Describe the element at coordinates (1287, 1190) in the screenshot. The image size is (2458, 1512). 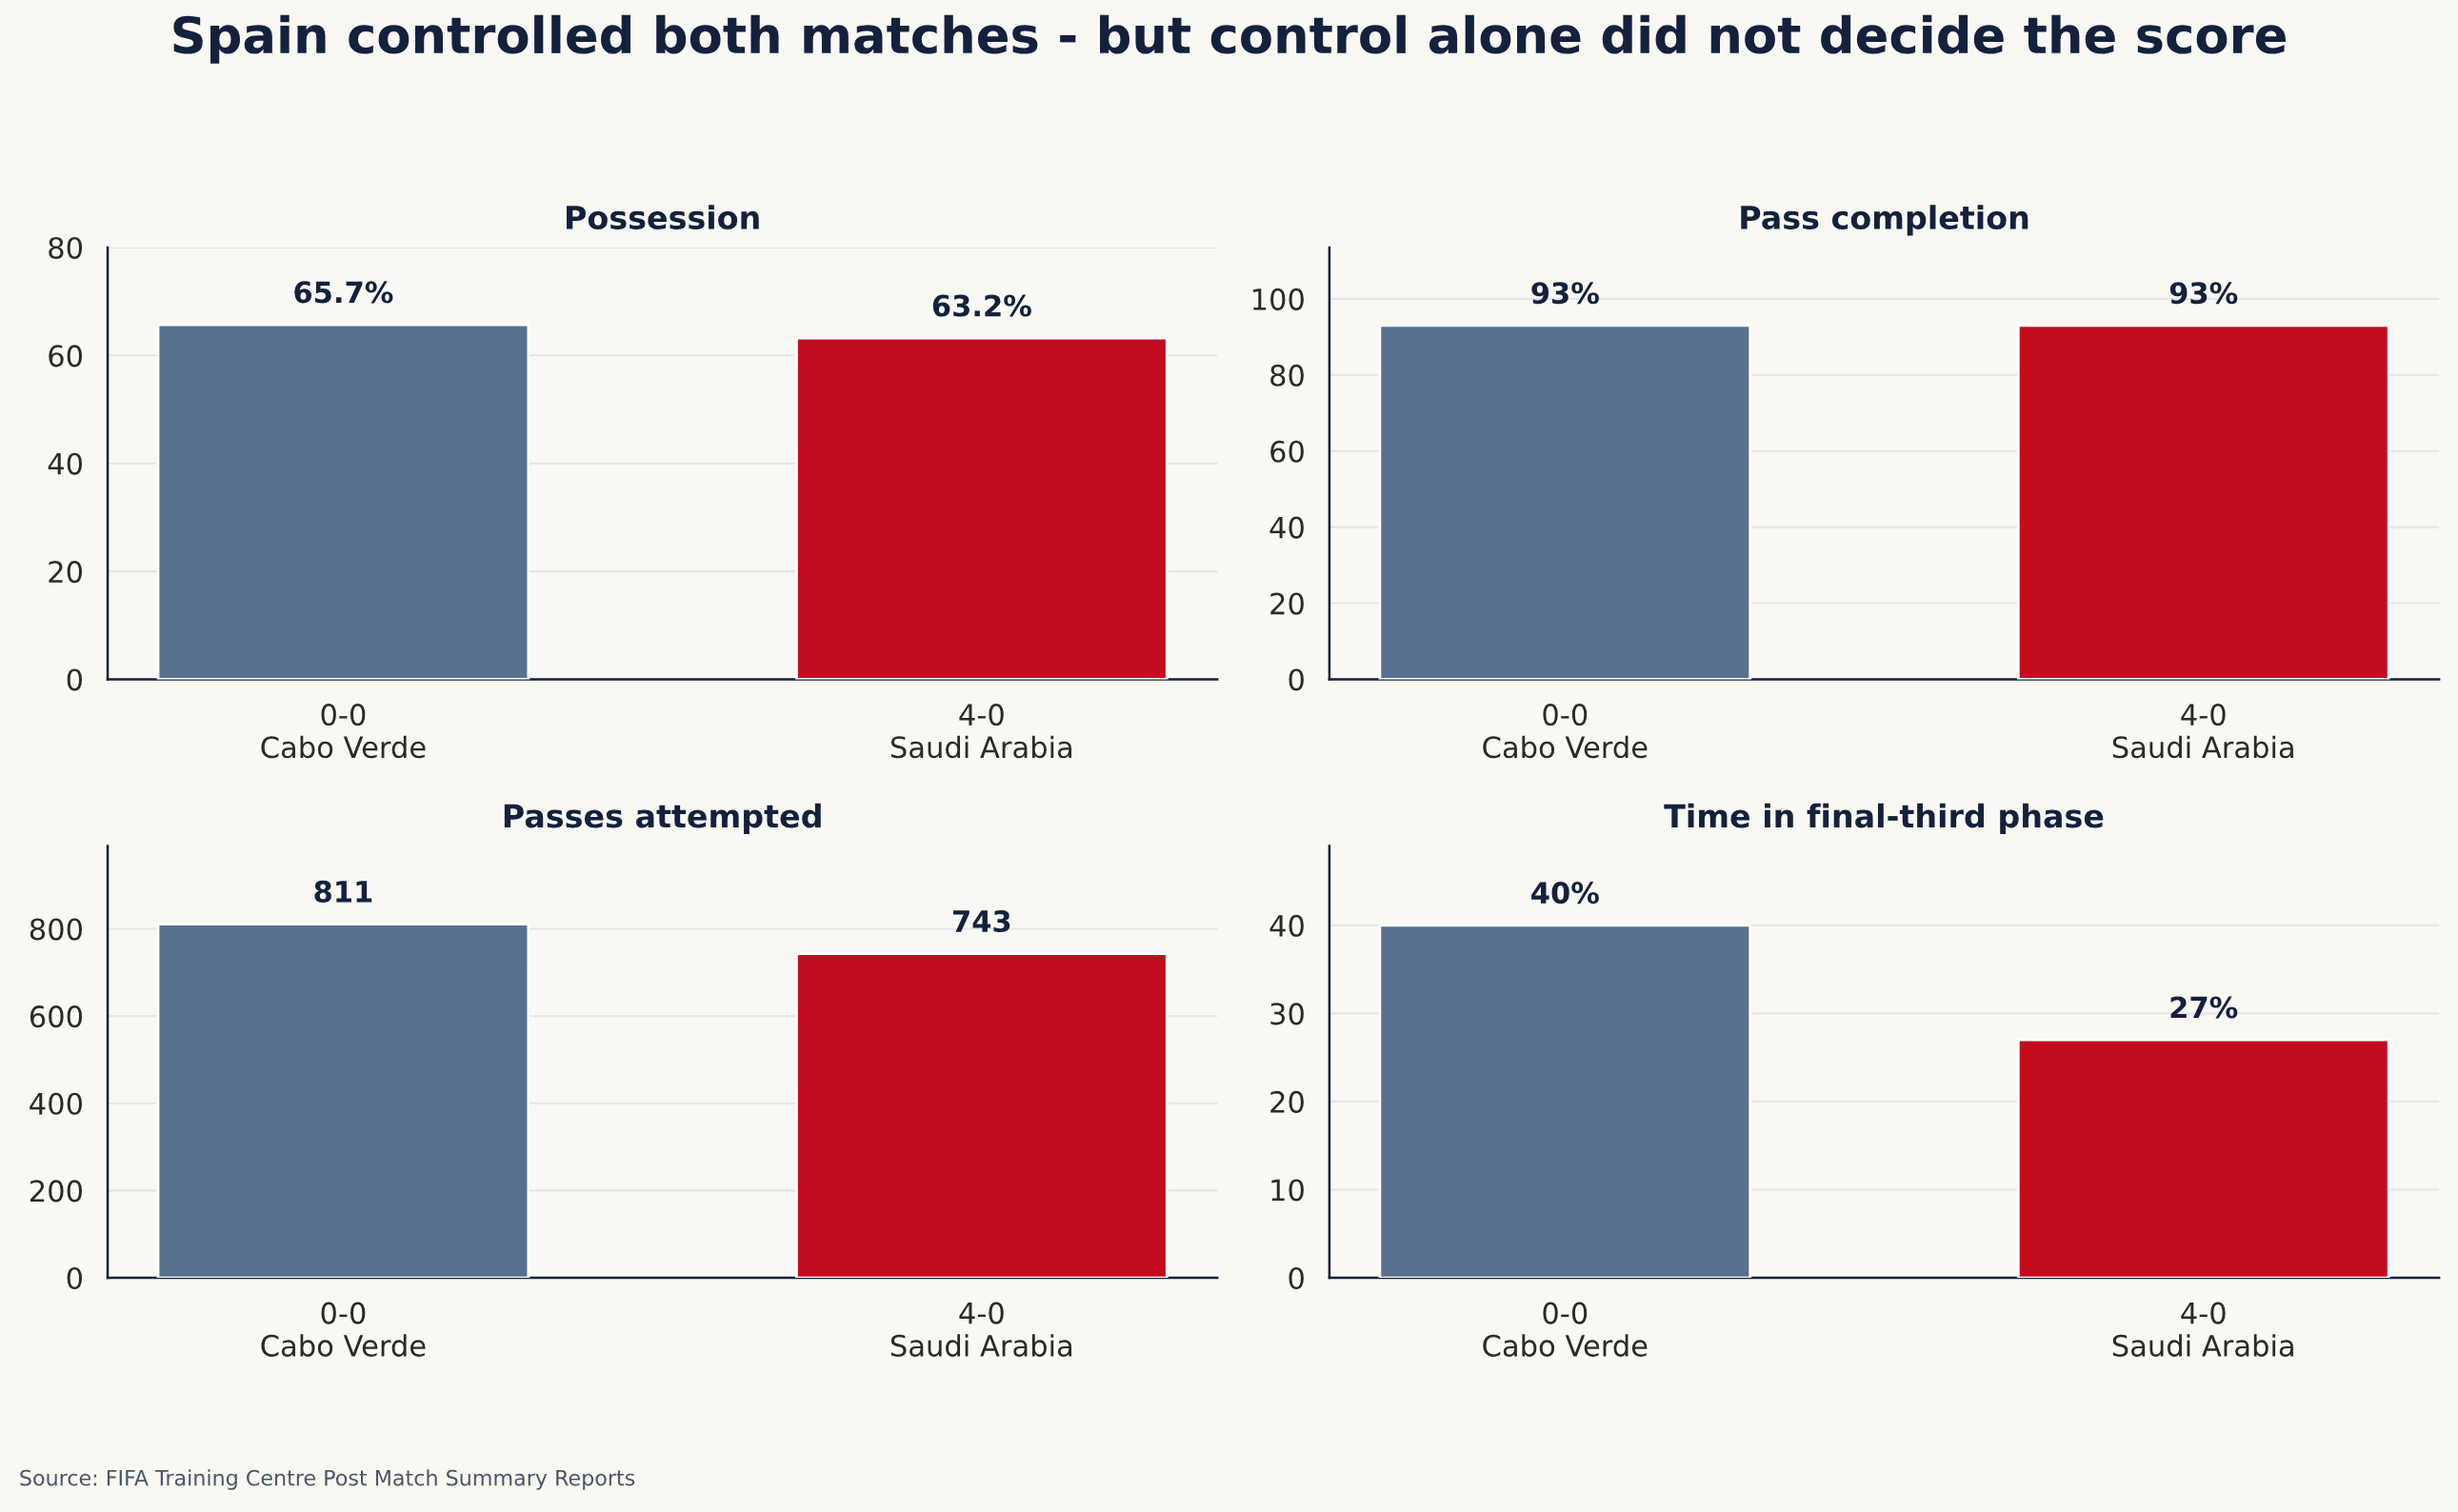
I see `y-tick-label: 10` at that location.